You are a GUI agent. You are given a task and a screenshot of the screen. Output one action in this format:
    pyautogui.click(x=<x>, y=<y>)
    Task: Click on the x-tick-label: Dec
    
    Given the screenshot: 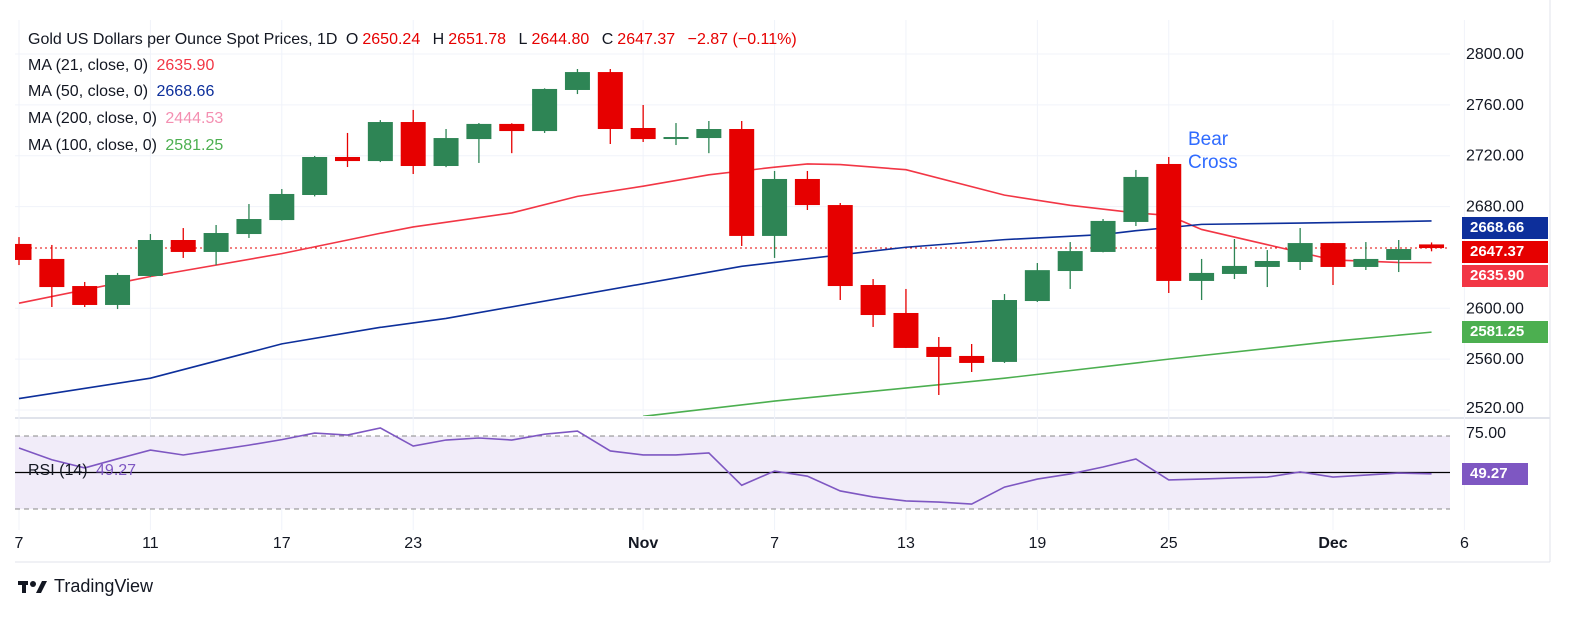 What is the action you would take?
    pyautogui.click(x=1332, y=543)
    